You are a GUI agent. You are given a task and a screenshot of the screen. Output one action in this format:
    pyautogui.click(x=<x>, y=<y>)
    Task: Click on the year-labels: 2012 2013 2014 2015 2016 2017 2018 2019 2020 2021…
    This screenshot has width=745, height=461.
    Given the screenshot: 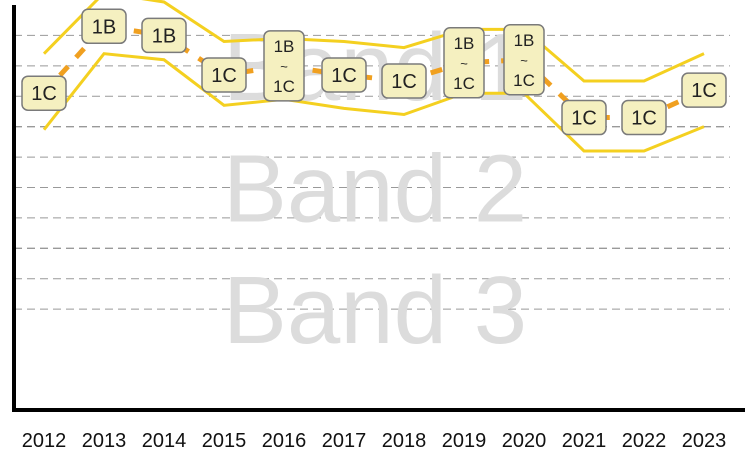 What is the action you would take?
    pyautogui.click(x=374, y=441)
    